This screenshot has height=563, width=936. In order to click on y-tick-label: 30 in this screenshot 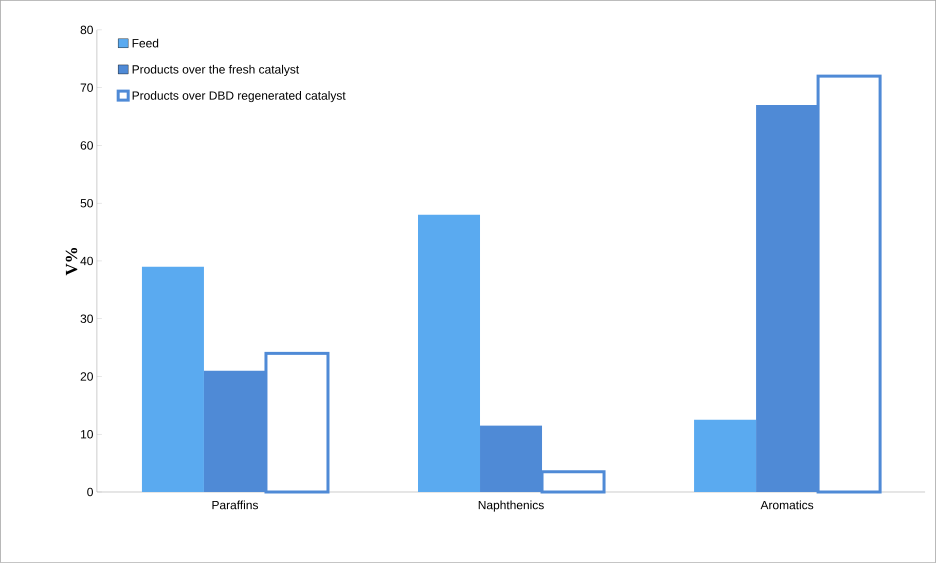, I will do `click(86, 318)`.